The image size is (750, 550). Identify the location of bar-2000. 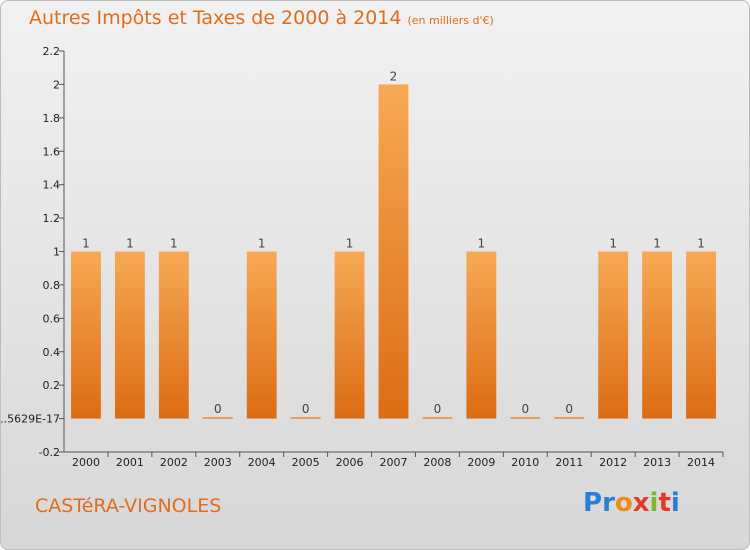
(86, 335).